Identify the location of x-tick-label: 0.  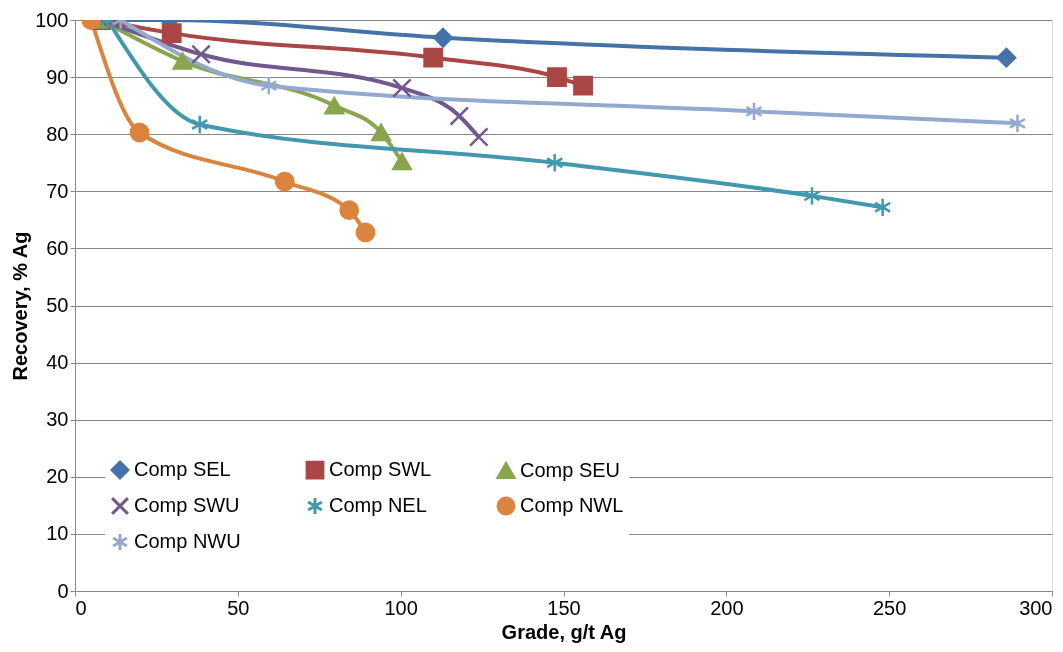
(81, 607).